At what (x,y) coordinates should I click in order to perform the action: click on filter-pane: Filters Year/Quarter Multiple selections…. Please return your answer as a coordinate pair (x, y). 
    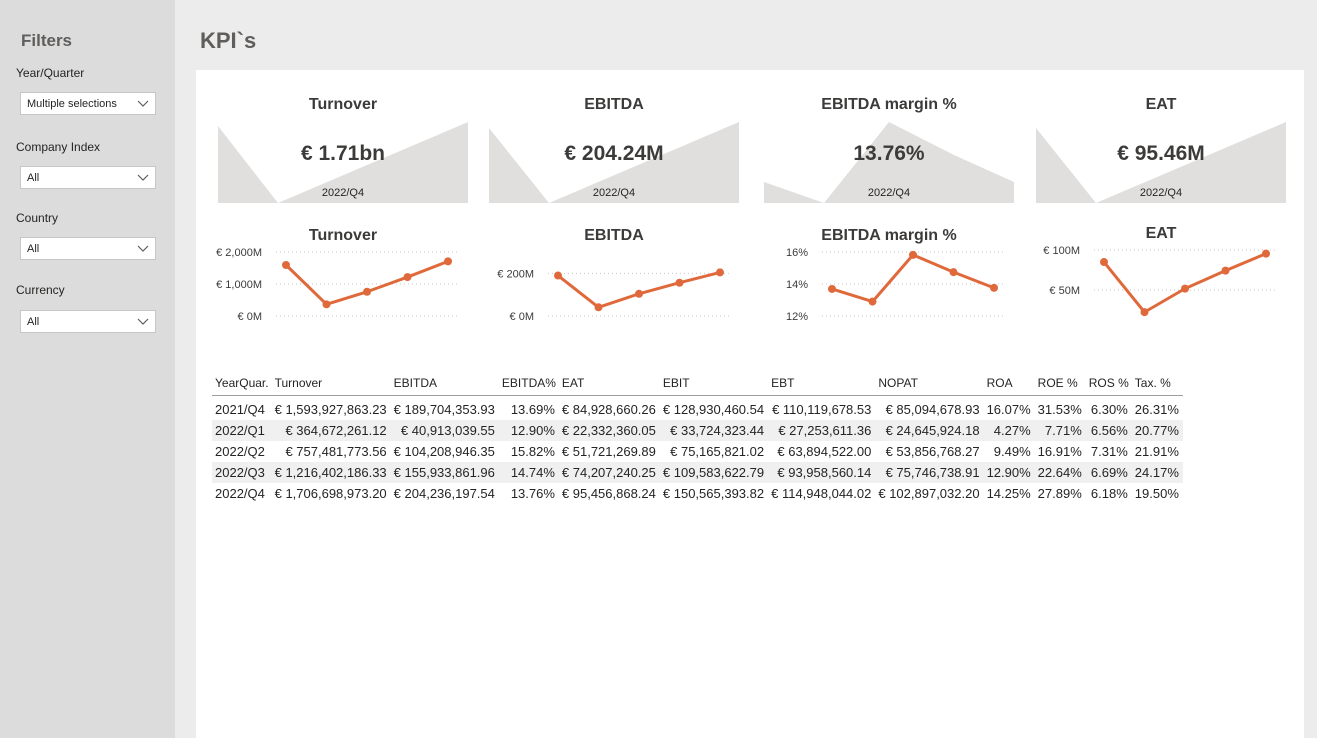
    Looking at the image, I should click on (87, 369).